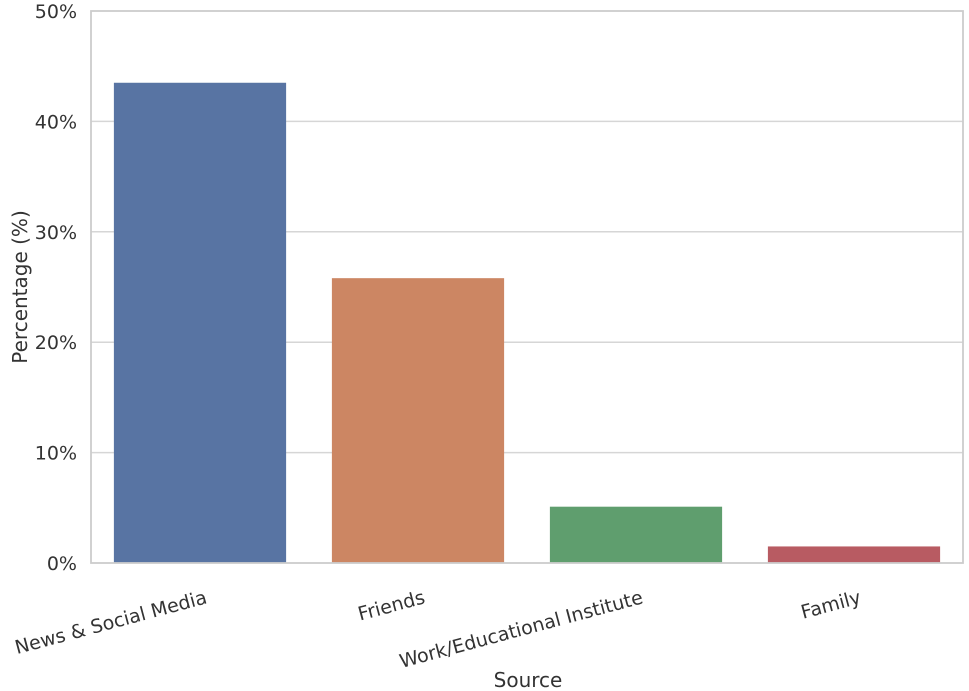  Describe the element at coordinates (831, 605) in the screenshot. I see `x-tick-label: Family` at that location.